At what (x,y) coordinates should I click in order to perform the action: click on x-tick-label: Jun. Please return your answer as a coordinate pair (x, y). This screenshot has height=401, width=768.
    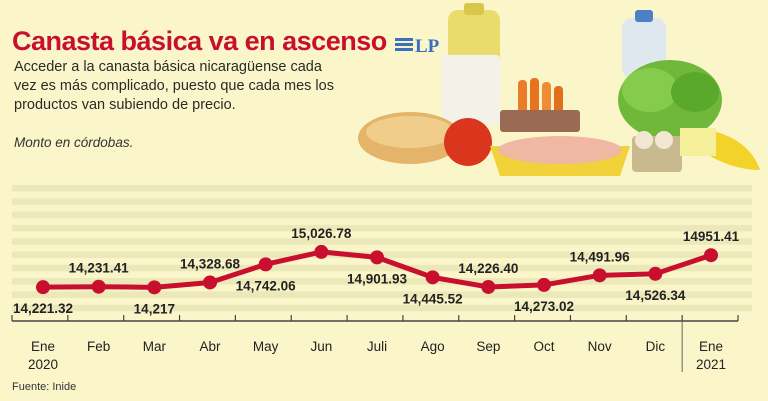
    Looking at the image, I should click on (321, 346).